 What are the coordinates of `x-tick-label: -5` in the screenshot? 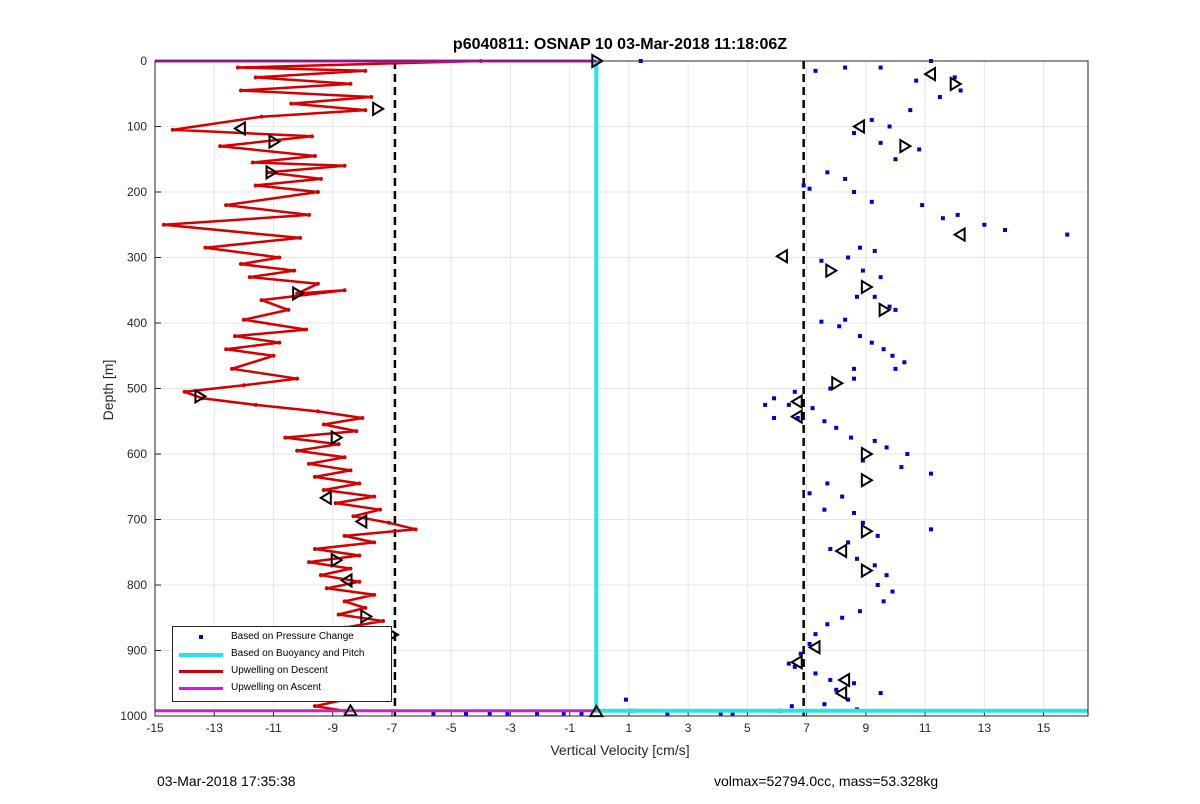 It's located at (451, 728).